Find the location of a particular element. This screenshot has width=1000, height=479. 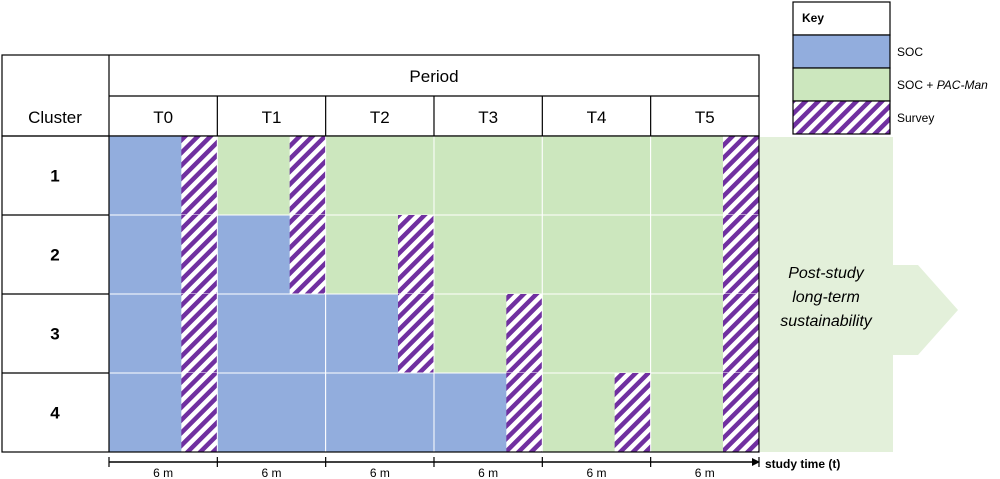

survey-block-cluster-4-t3 is located at coordinates (524, 412).